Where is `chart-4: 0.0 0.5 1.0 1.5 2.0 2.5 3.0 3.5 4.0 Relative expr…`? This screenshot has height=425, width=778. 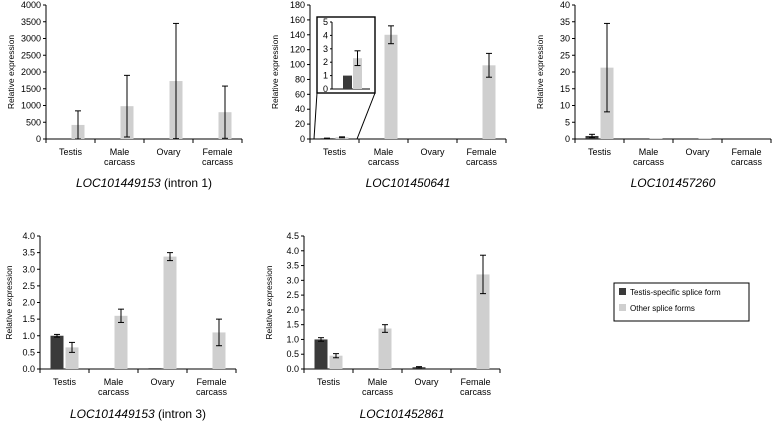 chart-4: 0.0 0.5 1.0 1.5 2.0 2.5 3.0 3.5 4.0 Relative expr… is located at coordinates (120, 326).